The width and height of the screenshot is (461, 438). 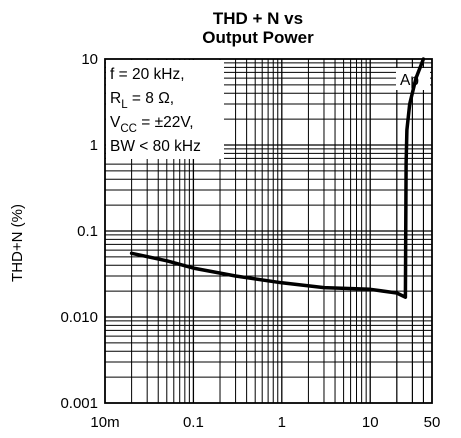 What do you see at coordinates (155, 146) in the screenshot?
I see `test-condition: BW < 80 kHz` at bounding box center [155, 146].